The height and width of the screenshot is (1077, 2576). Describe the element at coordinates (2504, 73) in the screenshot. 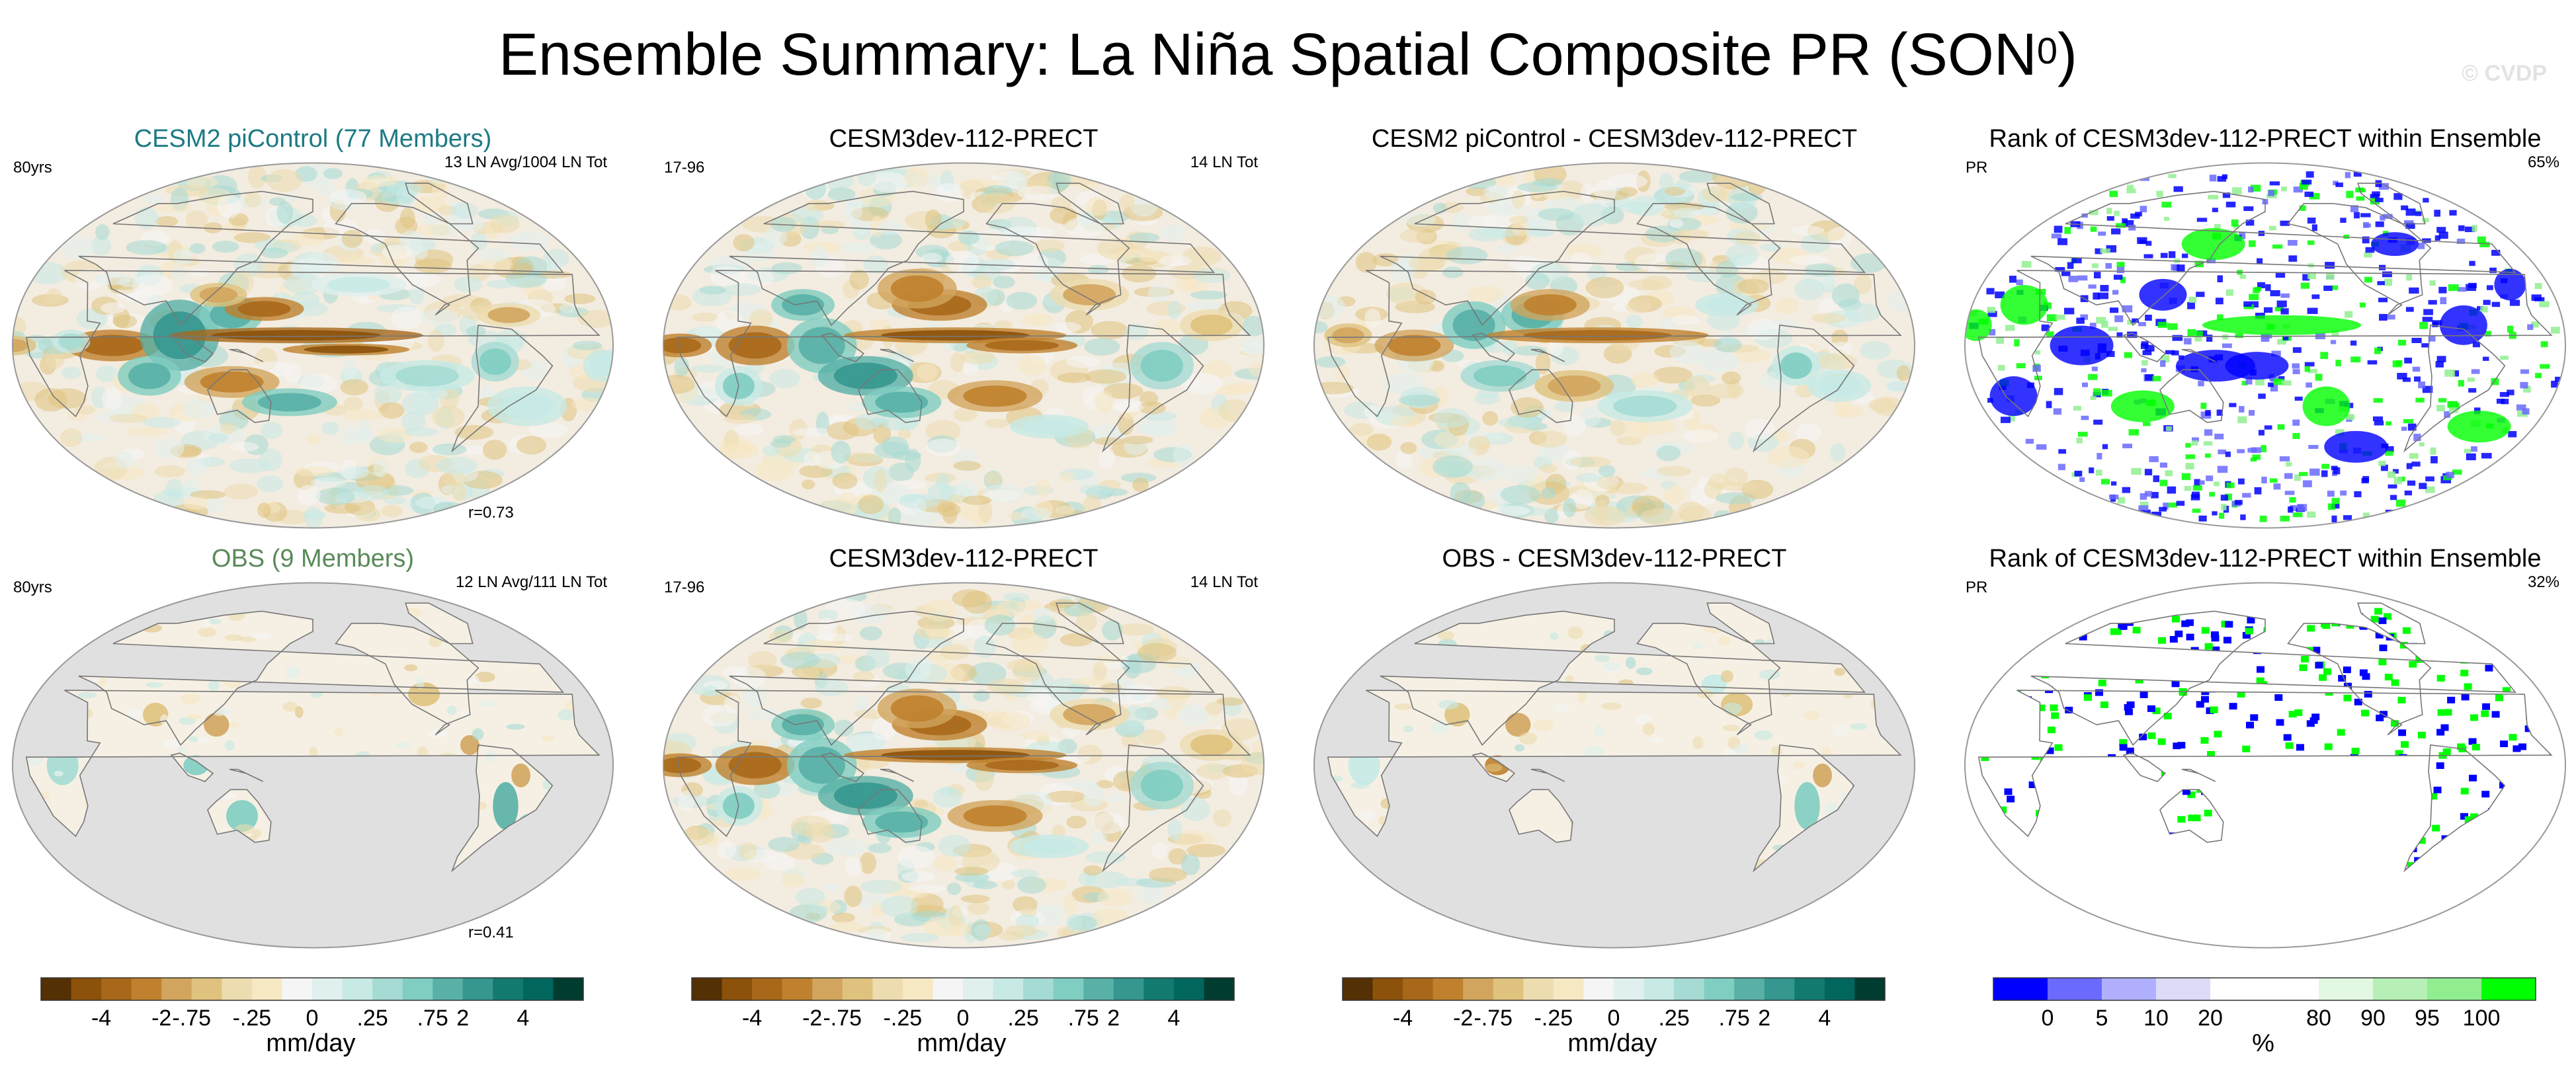

I see `cvdp-watermark: © CVDP` at that location.